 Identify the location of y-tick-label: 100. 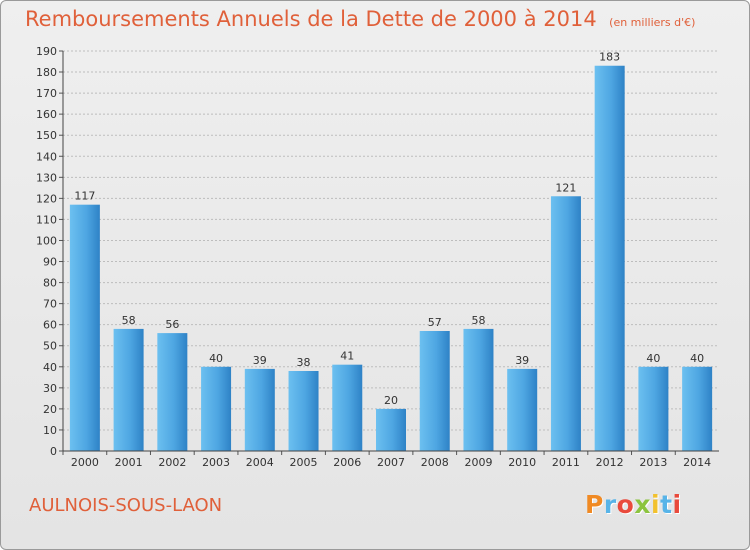
(46, 240).